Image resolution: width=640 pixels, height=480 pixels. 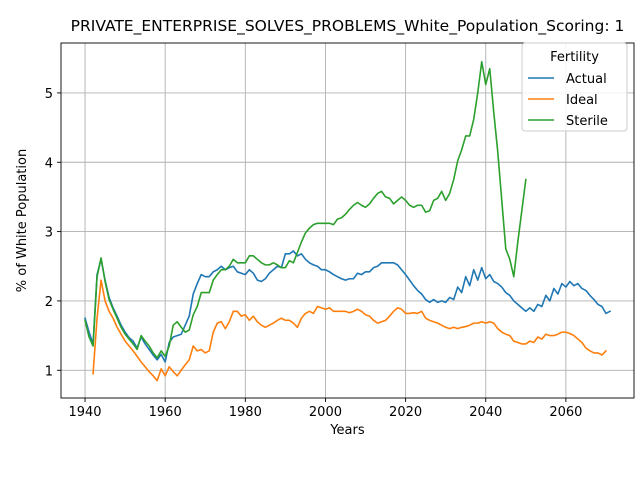 I want to click on legend-title: Fertility, so click(x=574, y=57).